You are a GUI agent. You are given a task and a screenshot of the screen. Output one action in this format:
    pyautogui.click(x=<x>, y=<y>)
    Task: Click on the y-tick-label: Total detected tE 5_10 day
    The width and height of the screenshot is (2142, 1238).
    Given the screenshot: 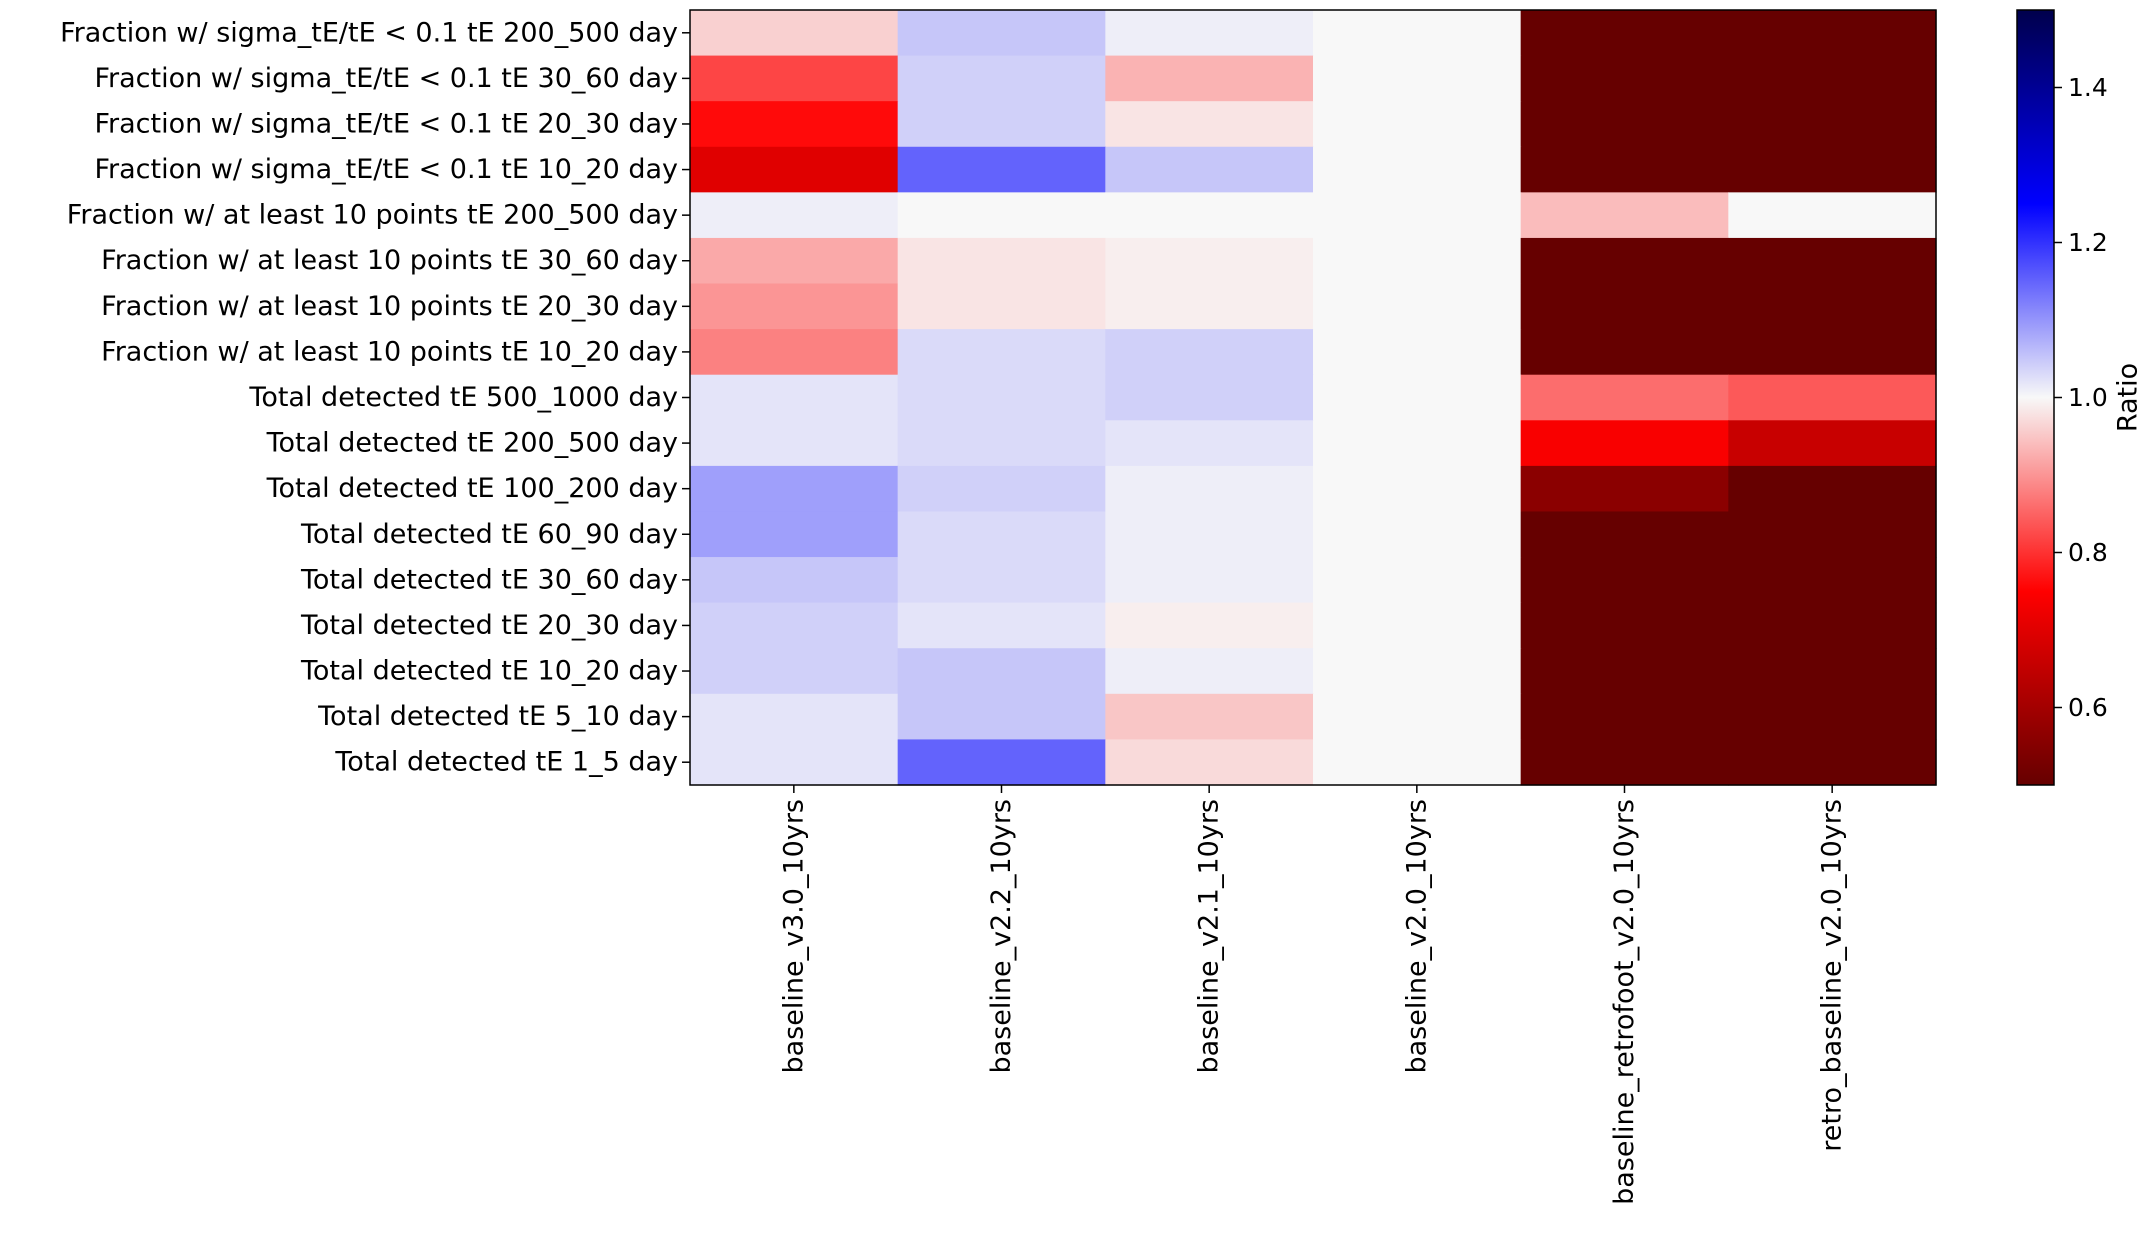 What is the action you would take?
    pyautogui.click(x=497, y=716)
    